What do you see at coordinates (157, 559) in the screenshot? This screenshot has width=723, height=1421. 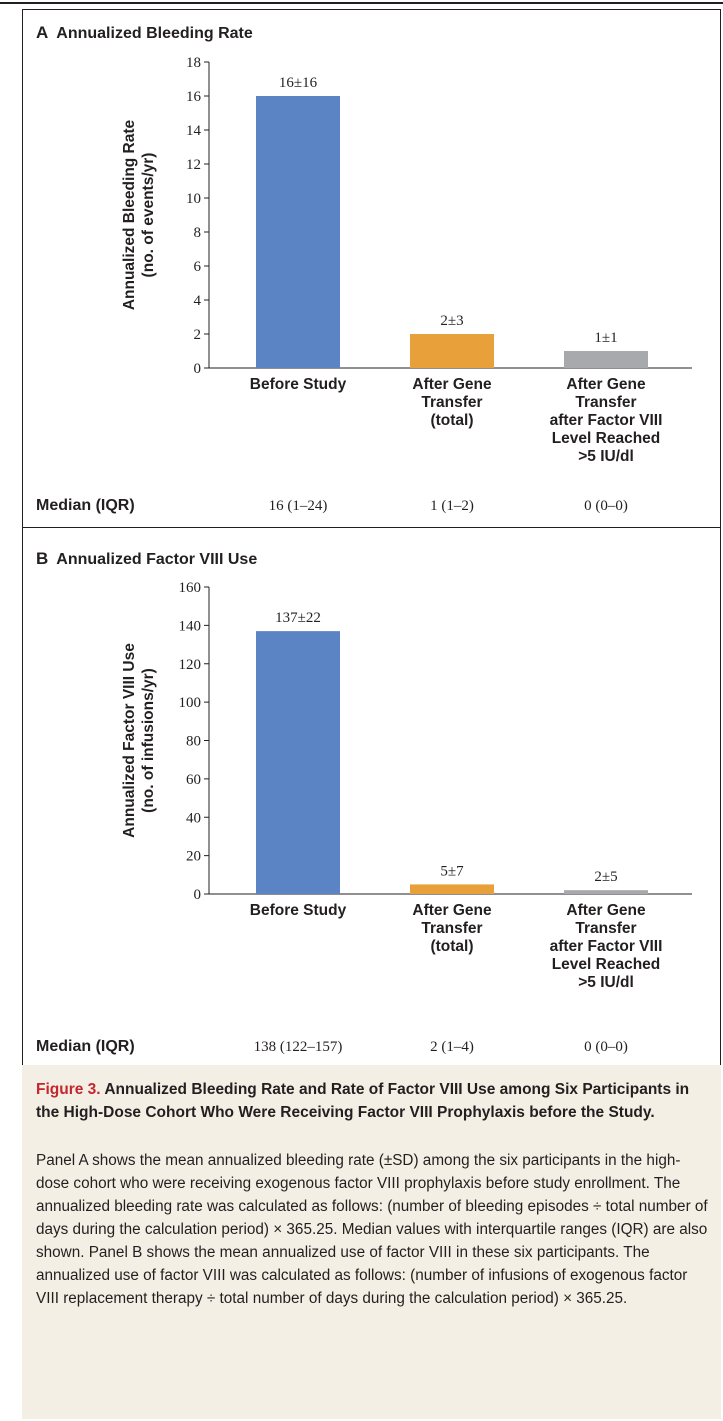 I see `panel-b-title: Annualized Factor VIII Use` at bounding box center [157, 559].